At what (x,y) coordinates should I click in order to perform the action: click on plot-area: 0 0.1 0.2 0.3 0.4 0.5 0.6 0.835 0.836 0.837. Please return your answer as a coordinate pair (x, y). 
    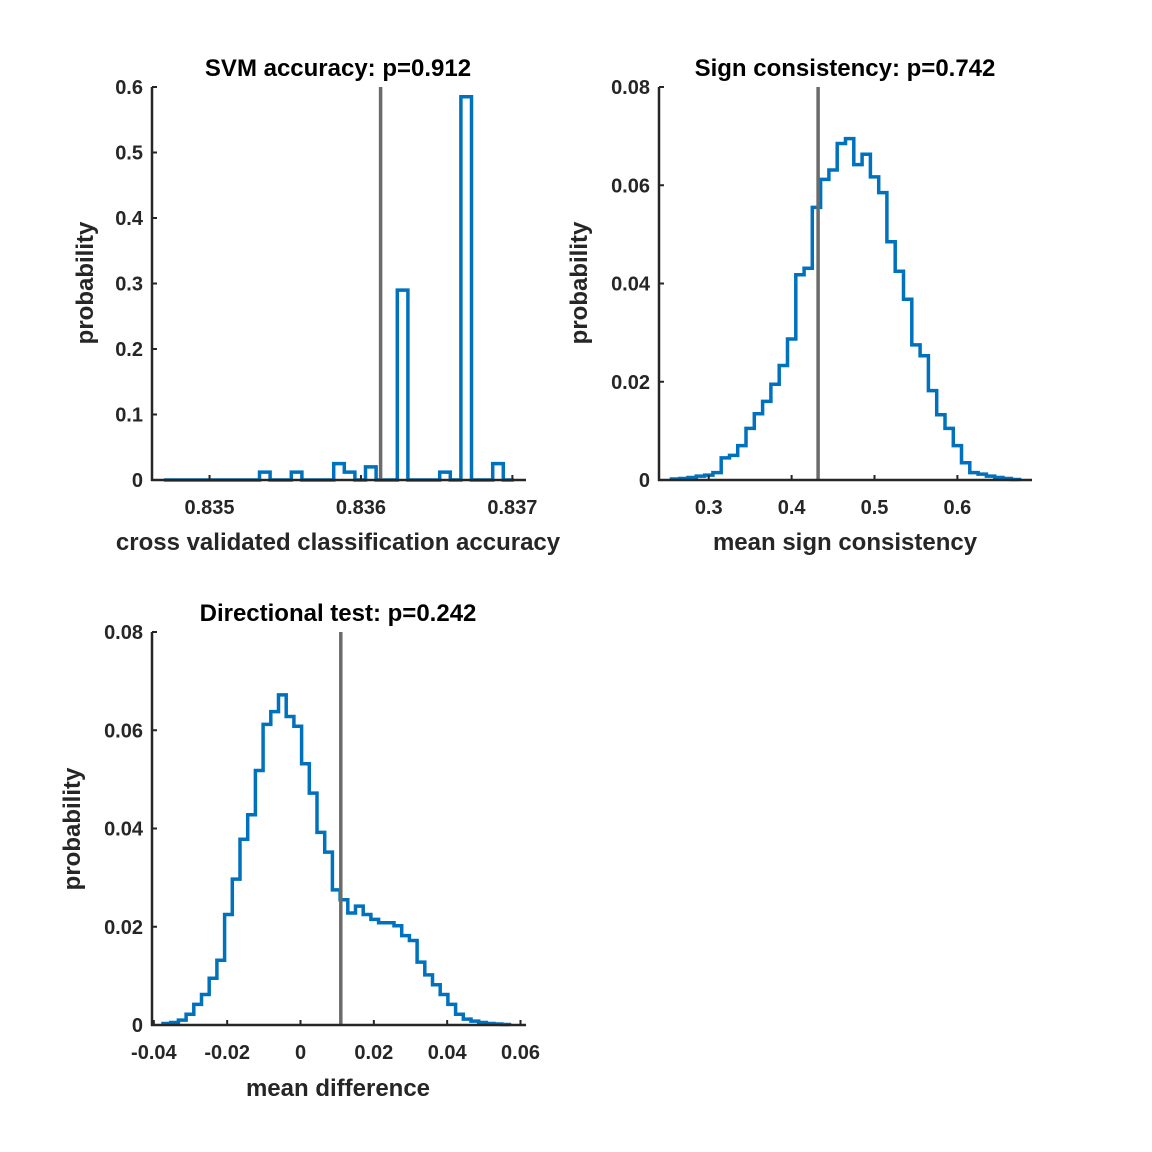
    Looking at the image, I should click on (326, 298).